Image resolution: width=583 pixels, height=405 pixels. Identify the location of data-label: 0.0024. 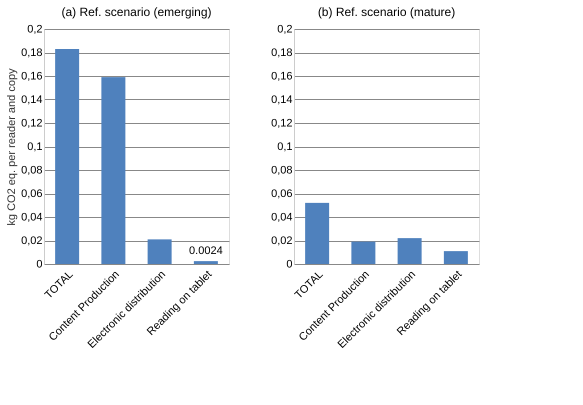
(206, 251).